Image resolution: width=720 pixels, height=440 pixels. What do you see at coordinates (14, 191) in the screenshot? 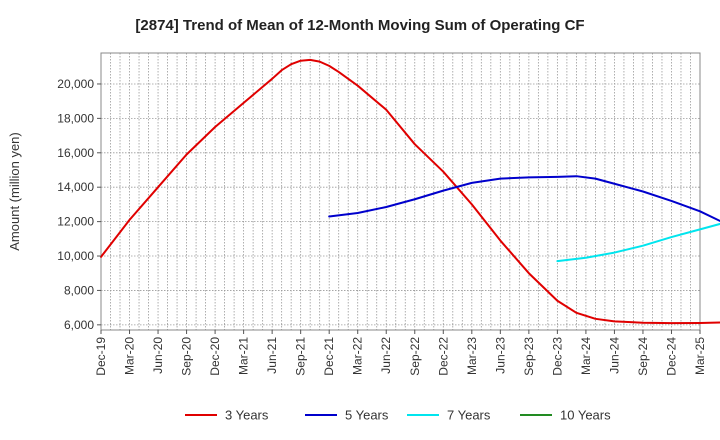
I see `y-axis-label: Amount (million yen)` at bounding box center [14, 191].